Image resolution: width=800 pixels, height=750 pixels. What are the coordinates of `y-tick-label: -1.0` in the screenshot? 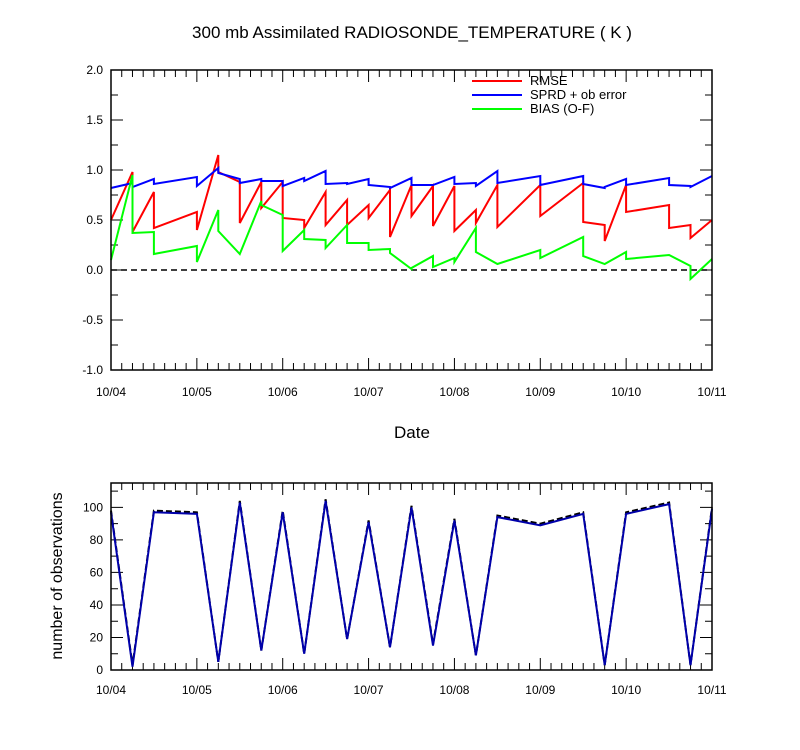 It's located at (92, 370).